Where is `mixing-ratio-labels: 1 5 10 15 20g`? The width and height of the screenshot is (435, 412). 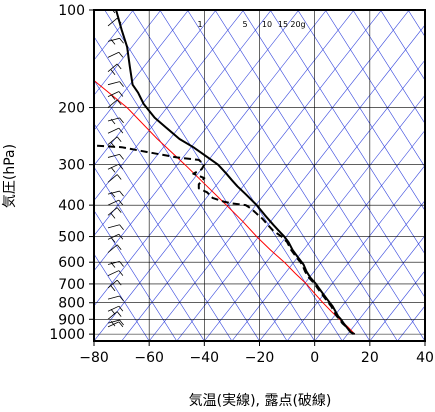 mixing-ratio-labels: 1 5 10 15 20g is located at coordinates (251, 24).